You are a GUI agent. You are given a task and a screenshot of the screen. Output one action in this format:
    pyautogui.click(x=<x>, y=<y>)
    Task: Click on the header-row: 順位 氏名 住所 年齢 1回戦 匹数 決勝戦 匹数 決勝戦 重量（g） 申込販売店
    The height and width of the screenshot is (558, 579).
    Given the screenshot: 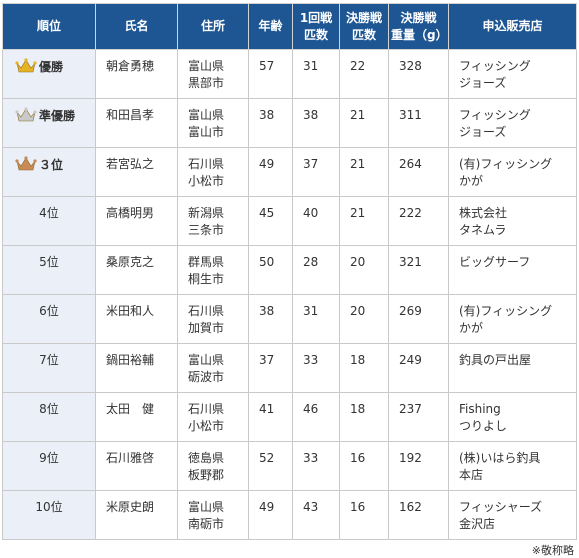 What is the action you would take?
    pyautogui.click(x=289, y=26)
    